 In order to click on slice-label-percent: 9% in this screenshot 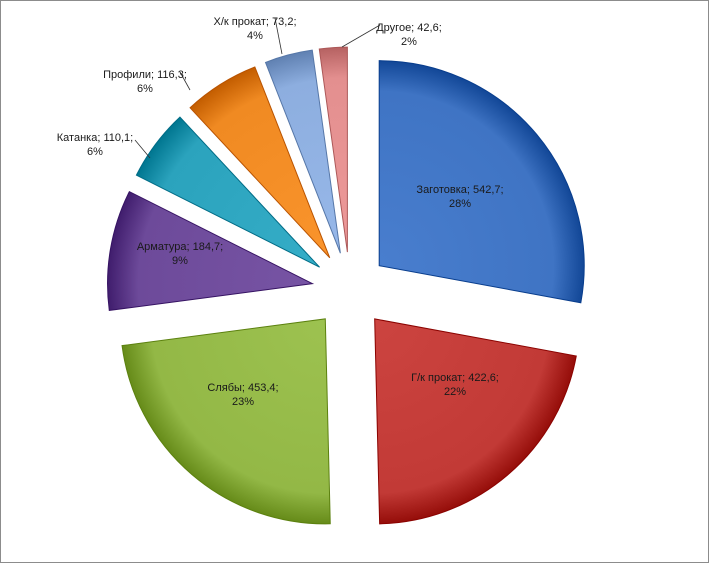, I will do `click(180, 261)`.